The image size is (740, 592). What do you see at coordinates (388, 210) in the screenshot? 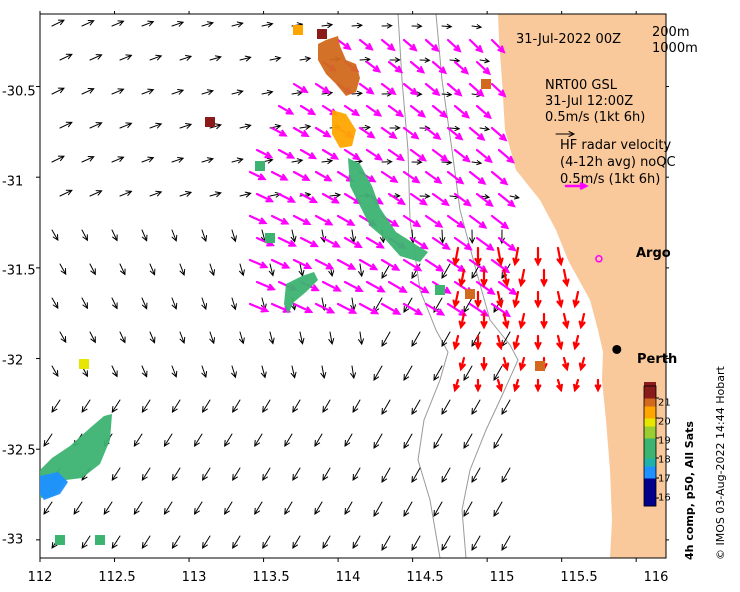
I see `sst-patch` at bounding box center [388, 210].